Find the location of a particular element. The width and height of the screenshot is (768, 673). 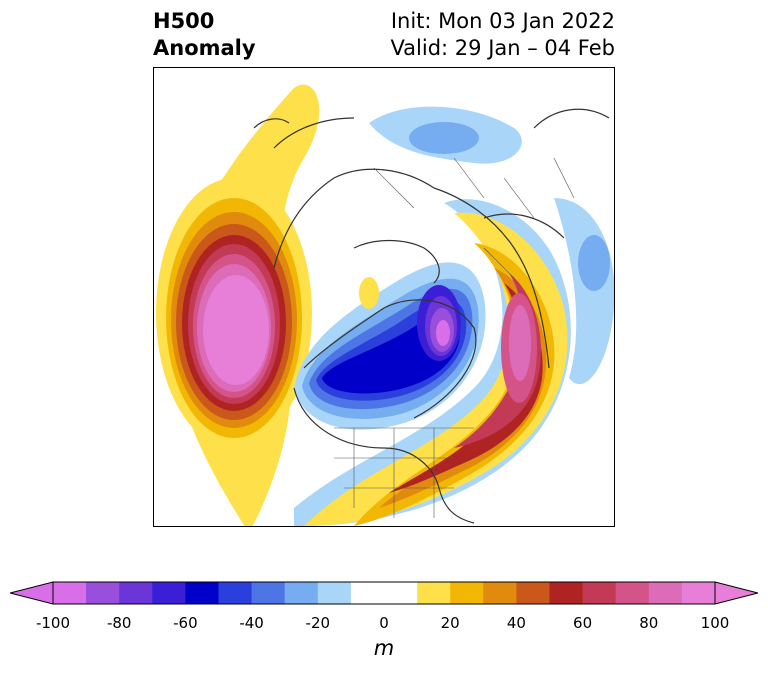

ural-trough is located at coordinates (584, 291).